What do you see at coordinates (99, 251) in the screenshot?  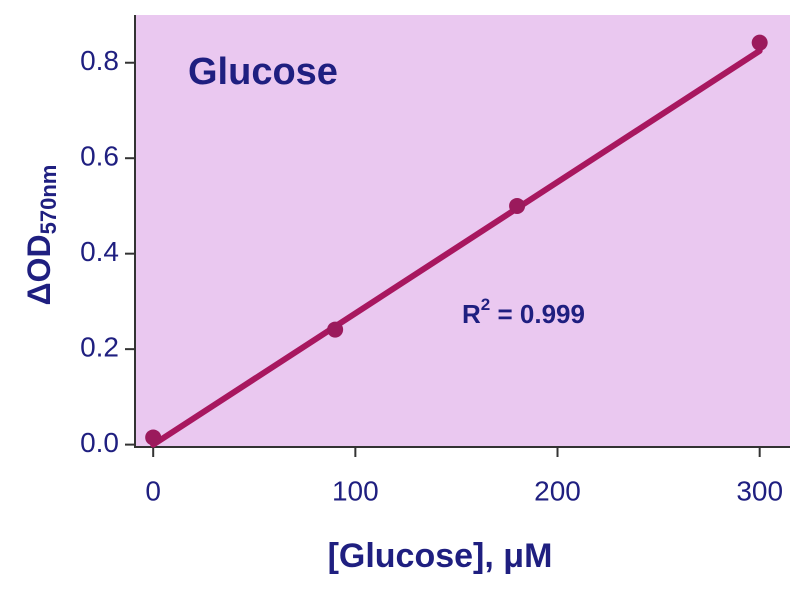 I see `y-tick-label: 0.4` at bounding box center [99, 251].